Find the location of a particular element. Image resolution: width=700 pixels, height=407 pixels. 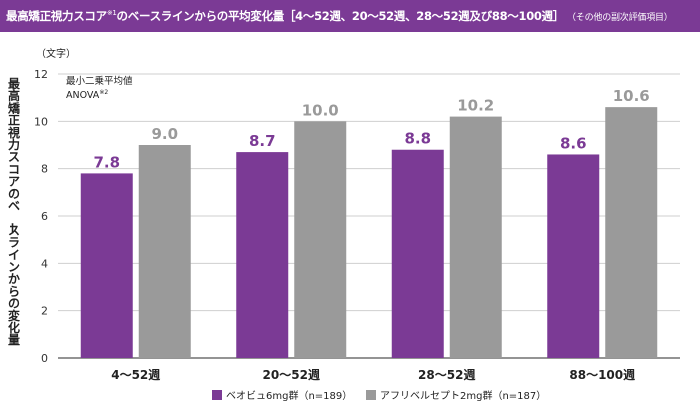

y-axis-title-text: 最高矯正視力スコアのベースラインからの変化量 is located at coordinates (13, 212).